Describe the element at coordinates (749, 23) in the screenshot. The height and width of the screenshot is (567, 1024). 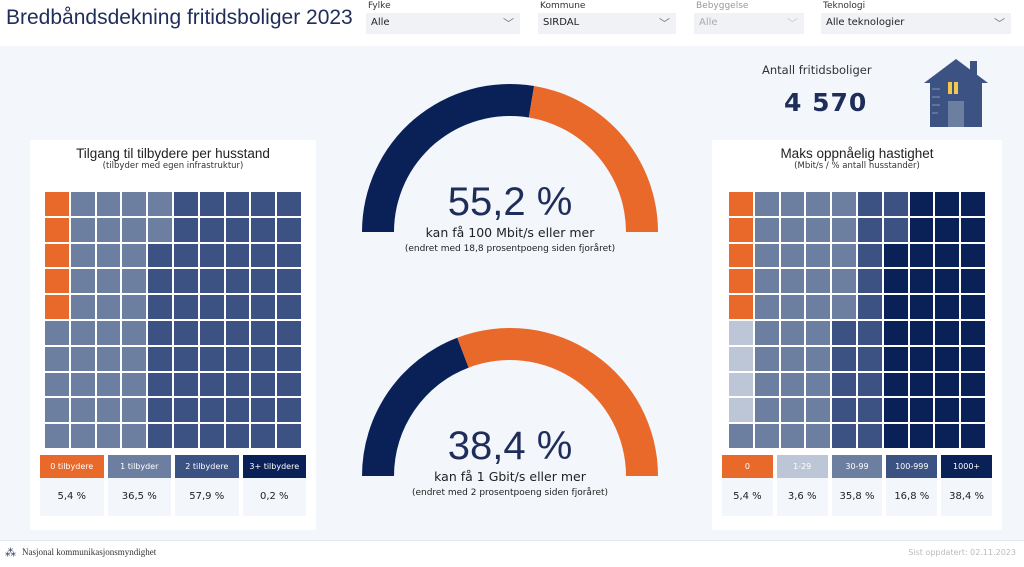
I see `bebyggelse-dropdown: Alle ﹀` at that location.